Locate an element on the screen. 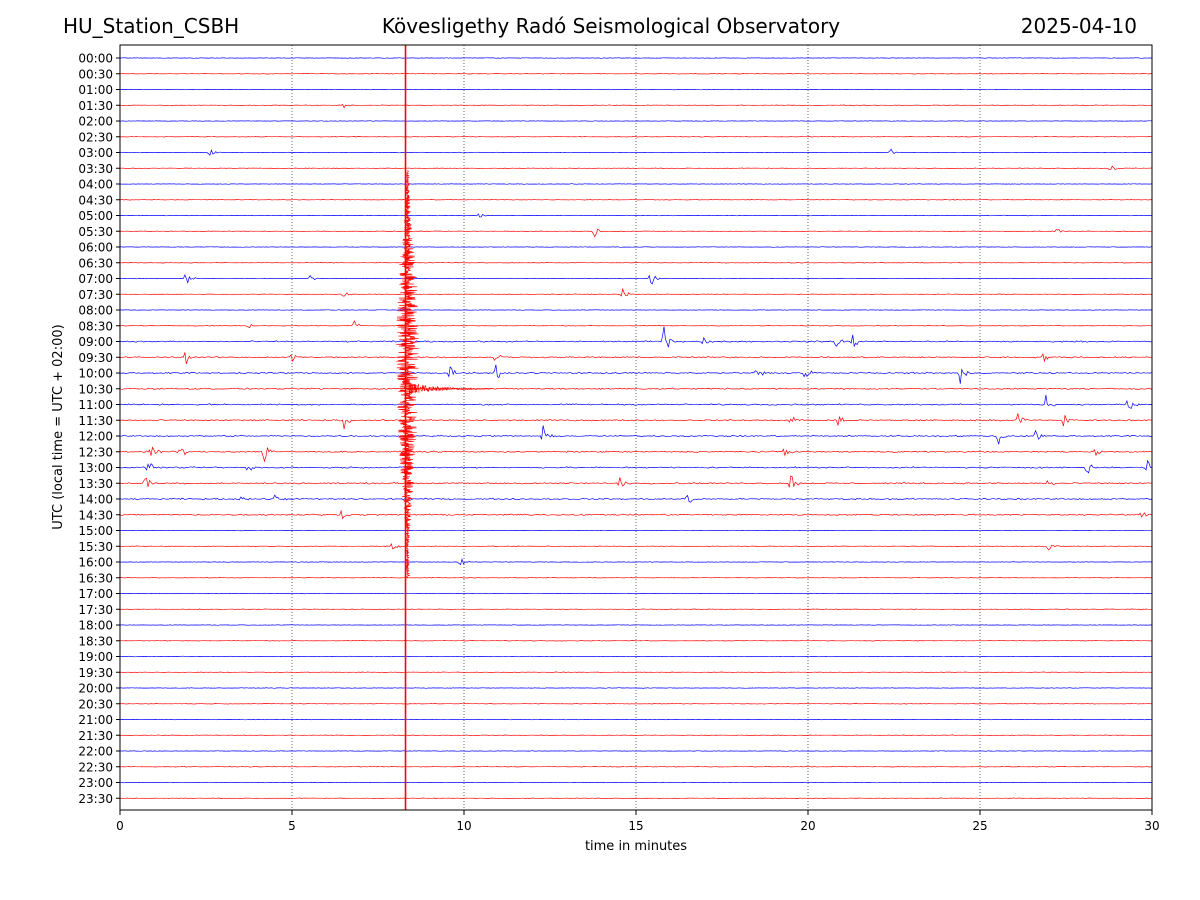 This screenshot has height=900, width=1200. y-tick-label: 21:30 is located at coordinates (95, 736).